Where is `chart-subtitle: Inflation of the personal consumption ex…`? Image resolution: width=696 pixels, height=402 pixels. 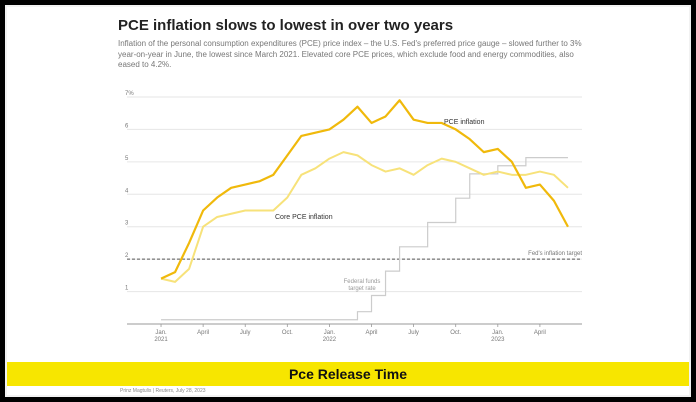
chart-subtitle: Inflation of the personal consumption ex… is located at coordinates (350, 54).